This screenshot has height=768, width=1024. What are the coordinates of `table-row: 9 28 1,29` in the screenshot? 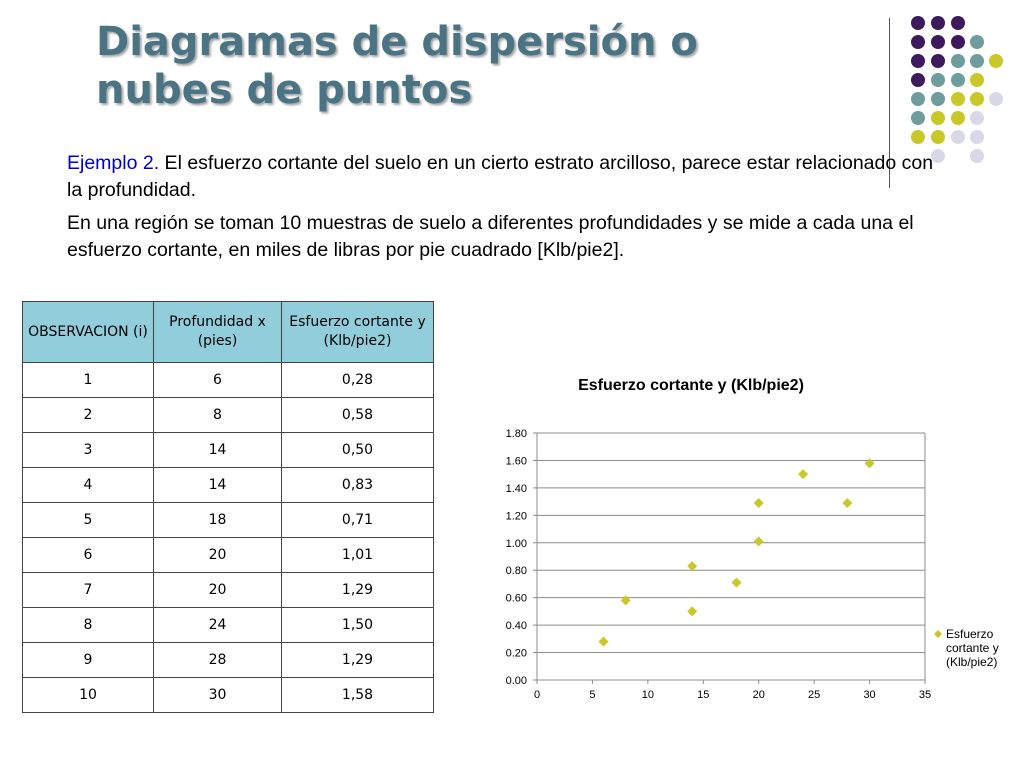 It's located at (228, 660).